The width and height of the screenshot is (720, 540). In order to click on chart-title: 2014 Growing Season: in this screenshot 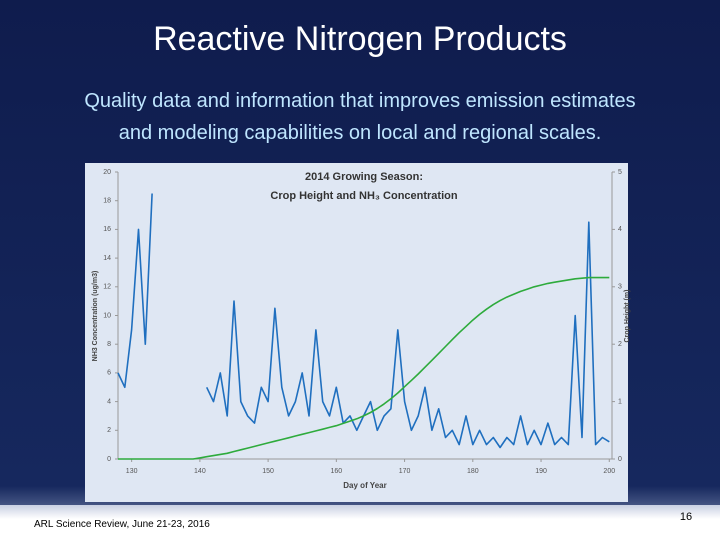, I will do `click(364, 177)`.